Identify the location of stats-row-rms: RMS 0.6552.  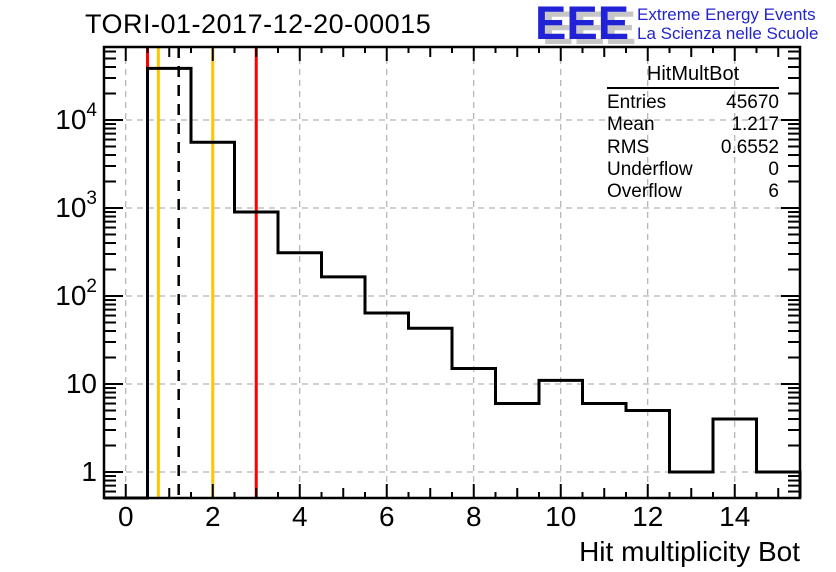
(693, 148).